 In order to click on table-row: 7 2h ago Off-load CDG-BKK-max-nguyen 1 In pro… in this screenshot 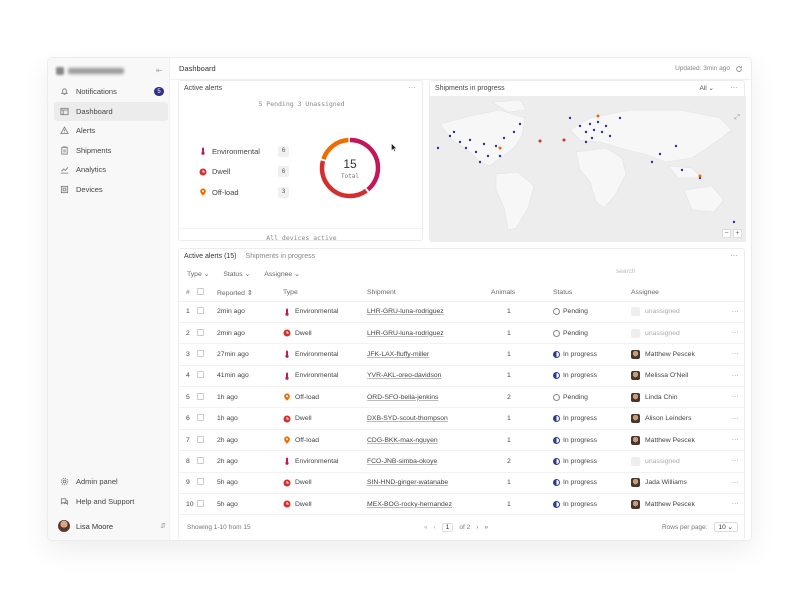, I will do `click(462, 440)`.